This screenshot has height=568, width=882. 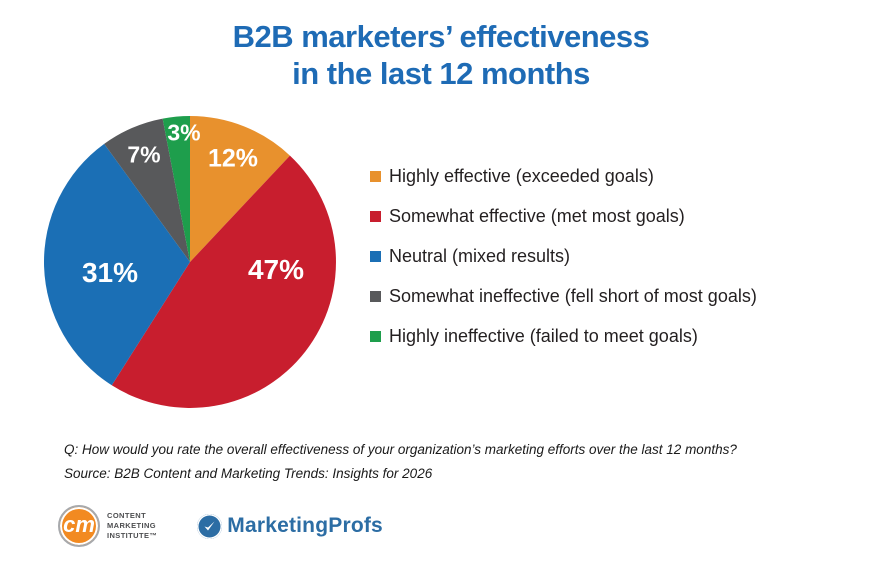 I want to click on legend-item-somewhat-effective: Somewhat effective (met most goals), so click(x=563, y=216).